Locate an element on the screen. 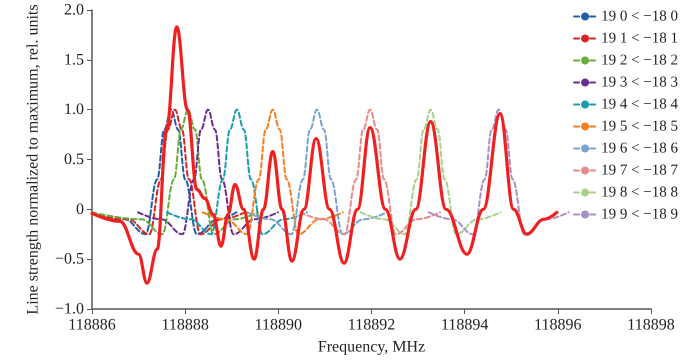 The height and width of the screenshot is (361, 685). x-tick-label: 118886 is located at coordinates (92, 325).